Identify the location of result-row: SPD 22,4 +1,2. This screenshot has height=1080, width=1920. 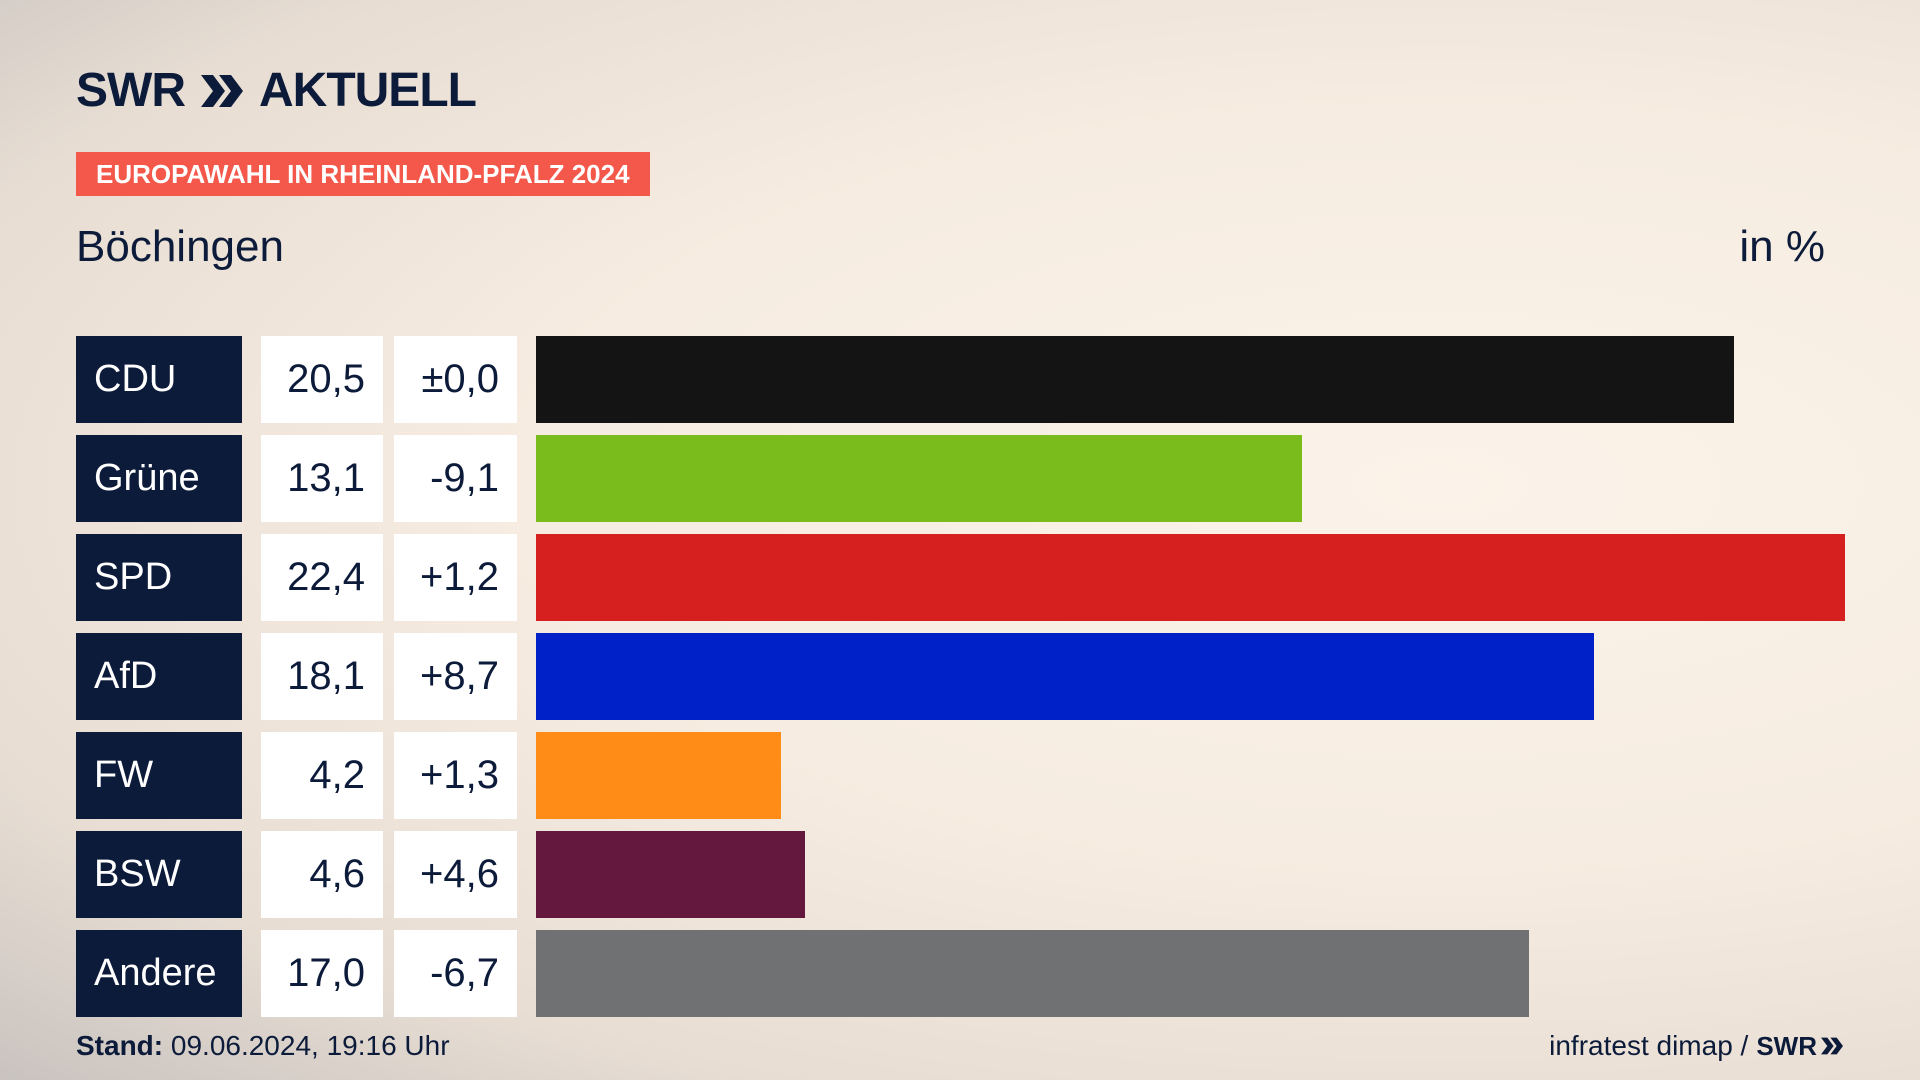
(960, 577).